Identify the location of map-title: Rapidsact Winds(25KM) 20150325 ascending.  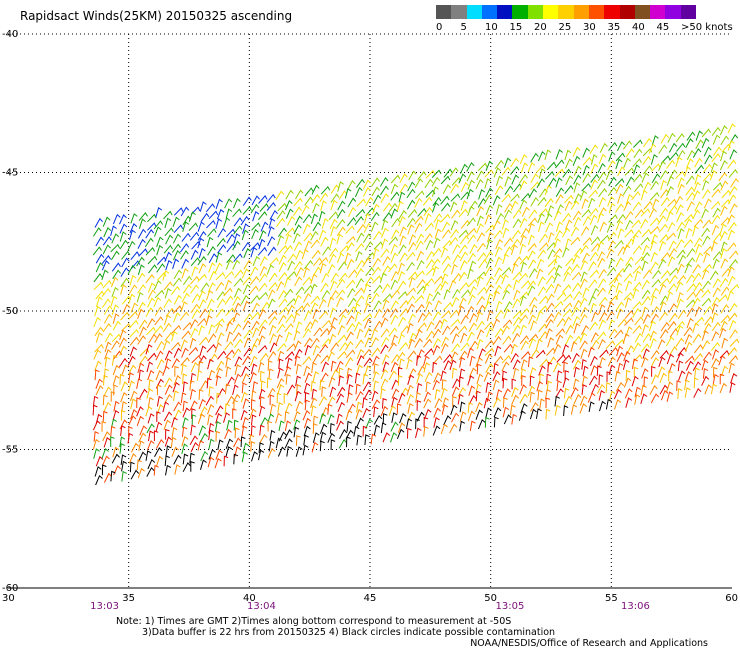
(156, 16).